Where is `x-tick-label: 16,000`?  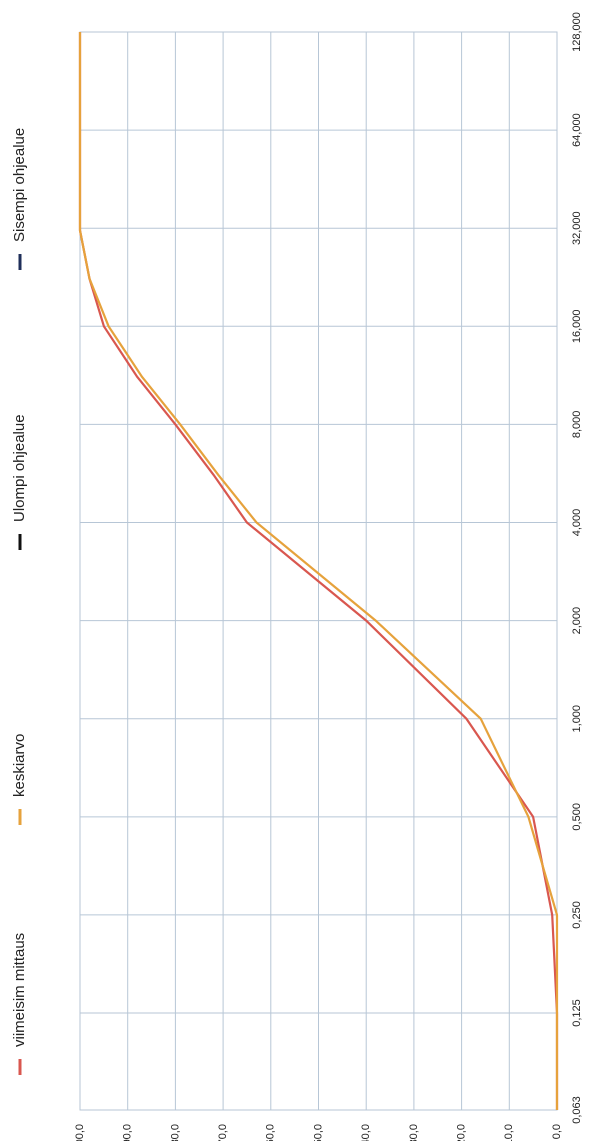
x-tick-label: 16,000 is located at coordinates (577, 326).